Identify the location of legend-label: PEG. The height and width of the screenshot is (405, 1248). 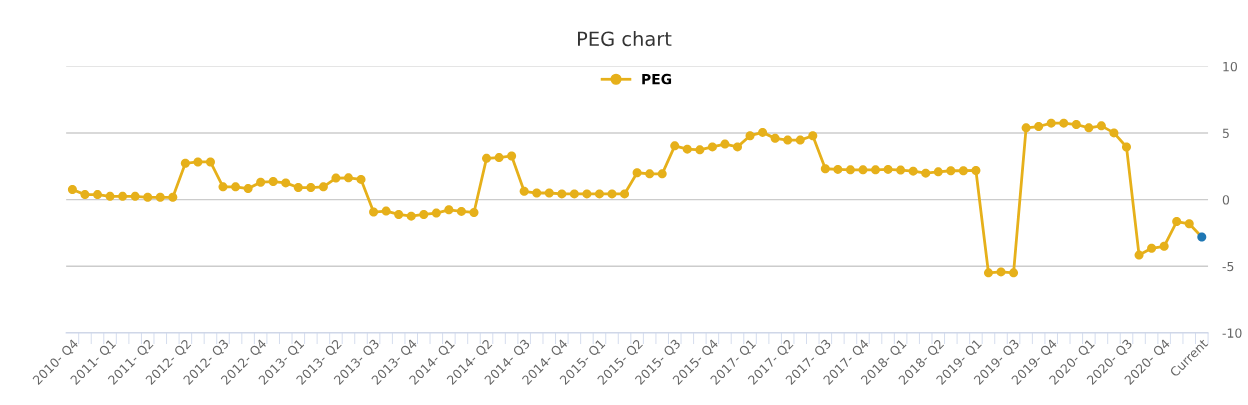
(657, 79).